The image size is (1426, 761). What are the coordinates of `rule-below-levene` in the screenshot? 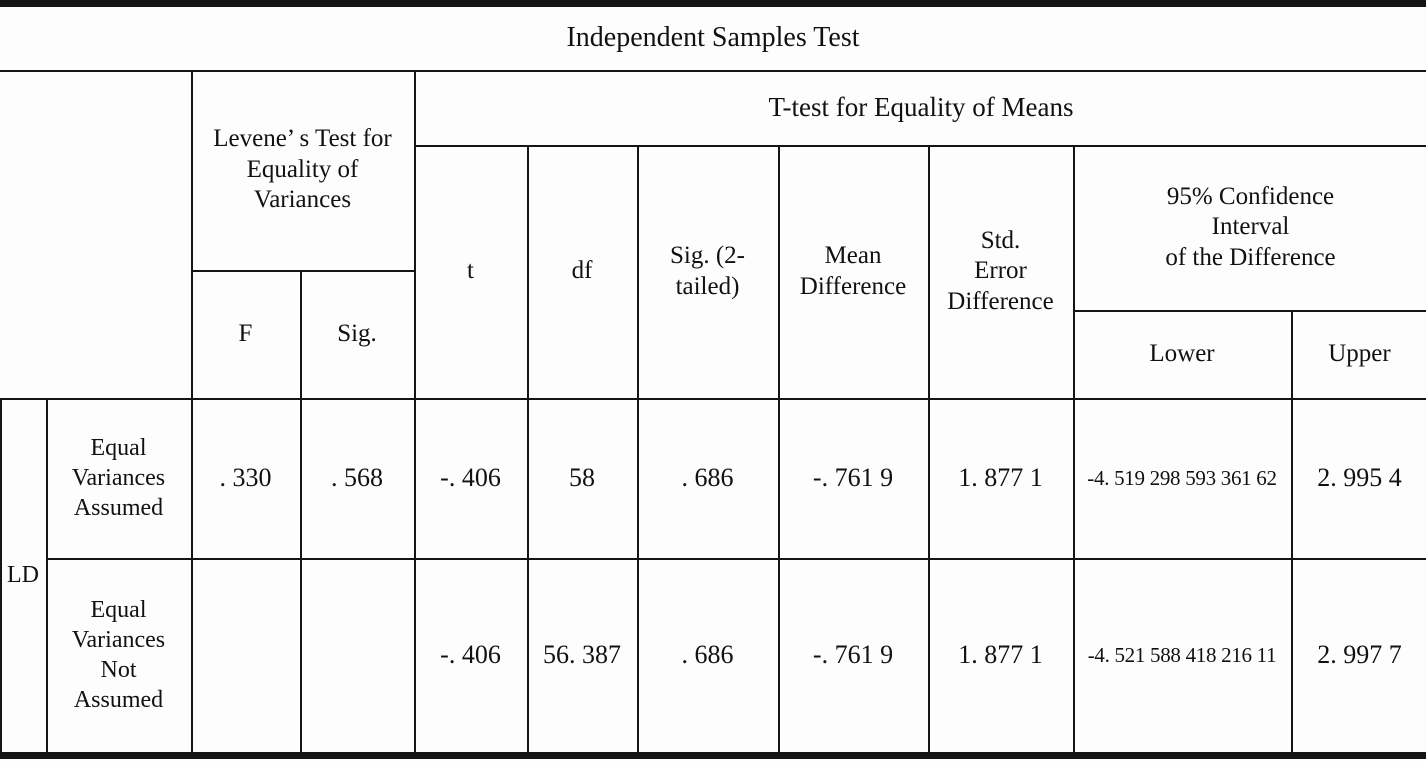 It's located at (302, 271).